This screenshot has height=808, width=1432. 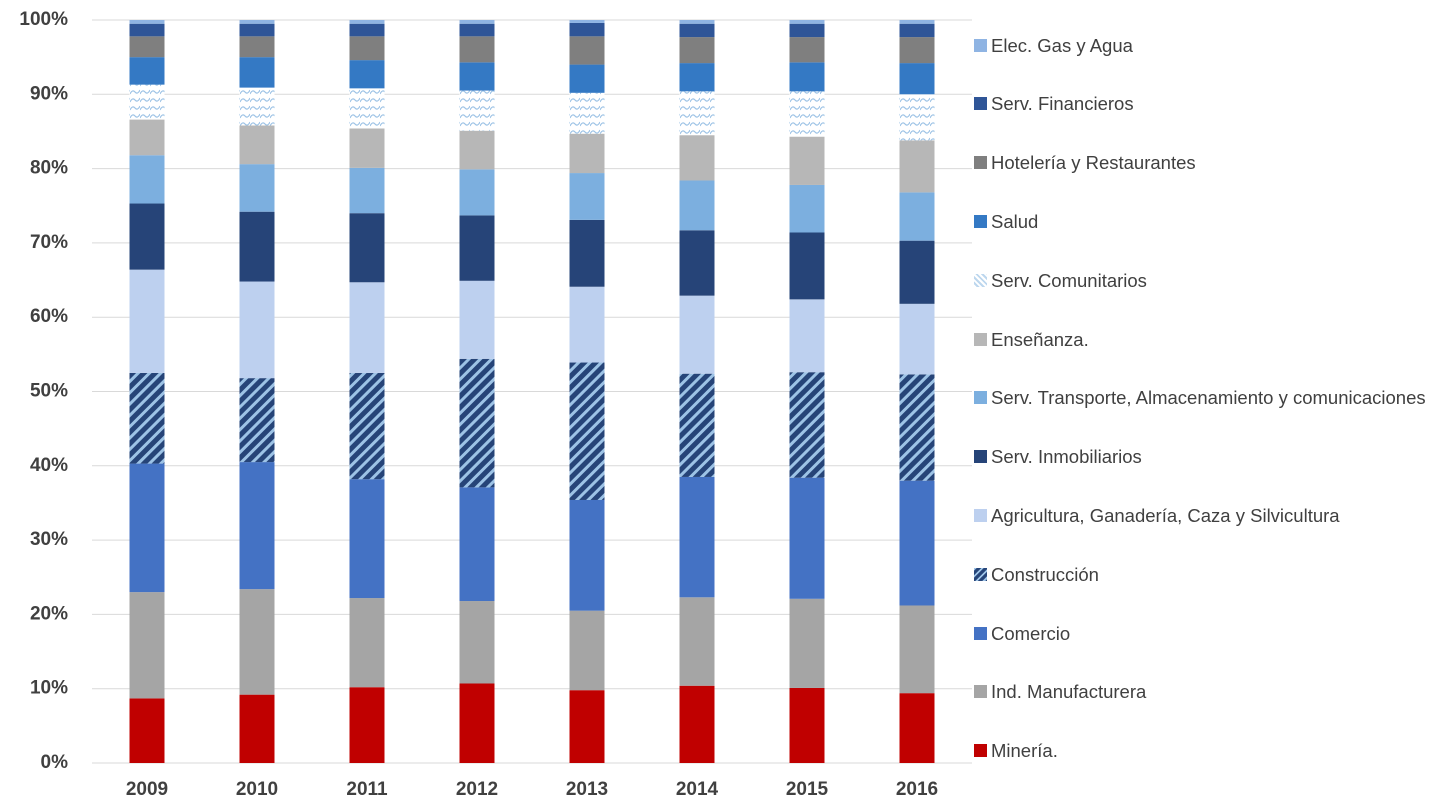 I want to click on legend-item: Serv. Inmobiliarios, so click(x=1058, y=456).